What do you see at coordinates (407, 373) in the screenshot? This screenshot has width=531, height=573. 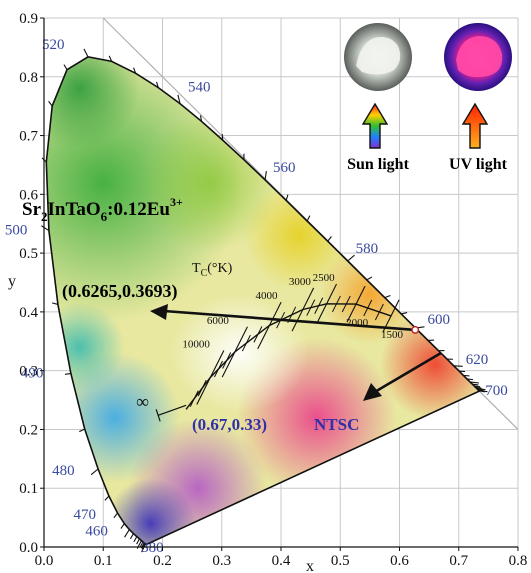 I see `ntsc-arrow-shaft` at bounding box center [407, 373].